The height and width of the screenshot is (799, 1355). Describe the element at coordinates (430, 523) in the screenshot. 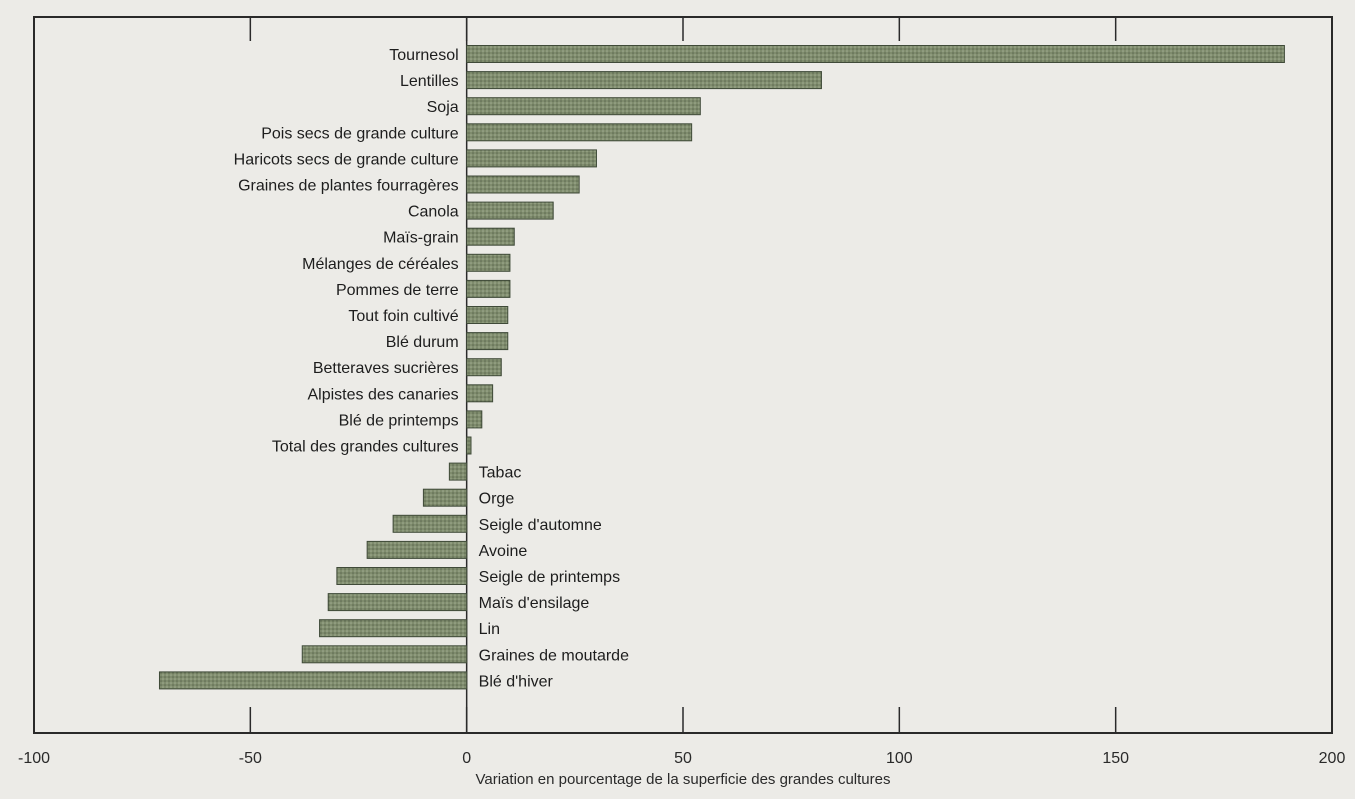

I see `bar-seigle-d-automne` at that location.